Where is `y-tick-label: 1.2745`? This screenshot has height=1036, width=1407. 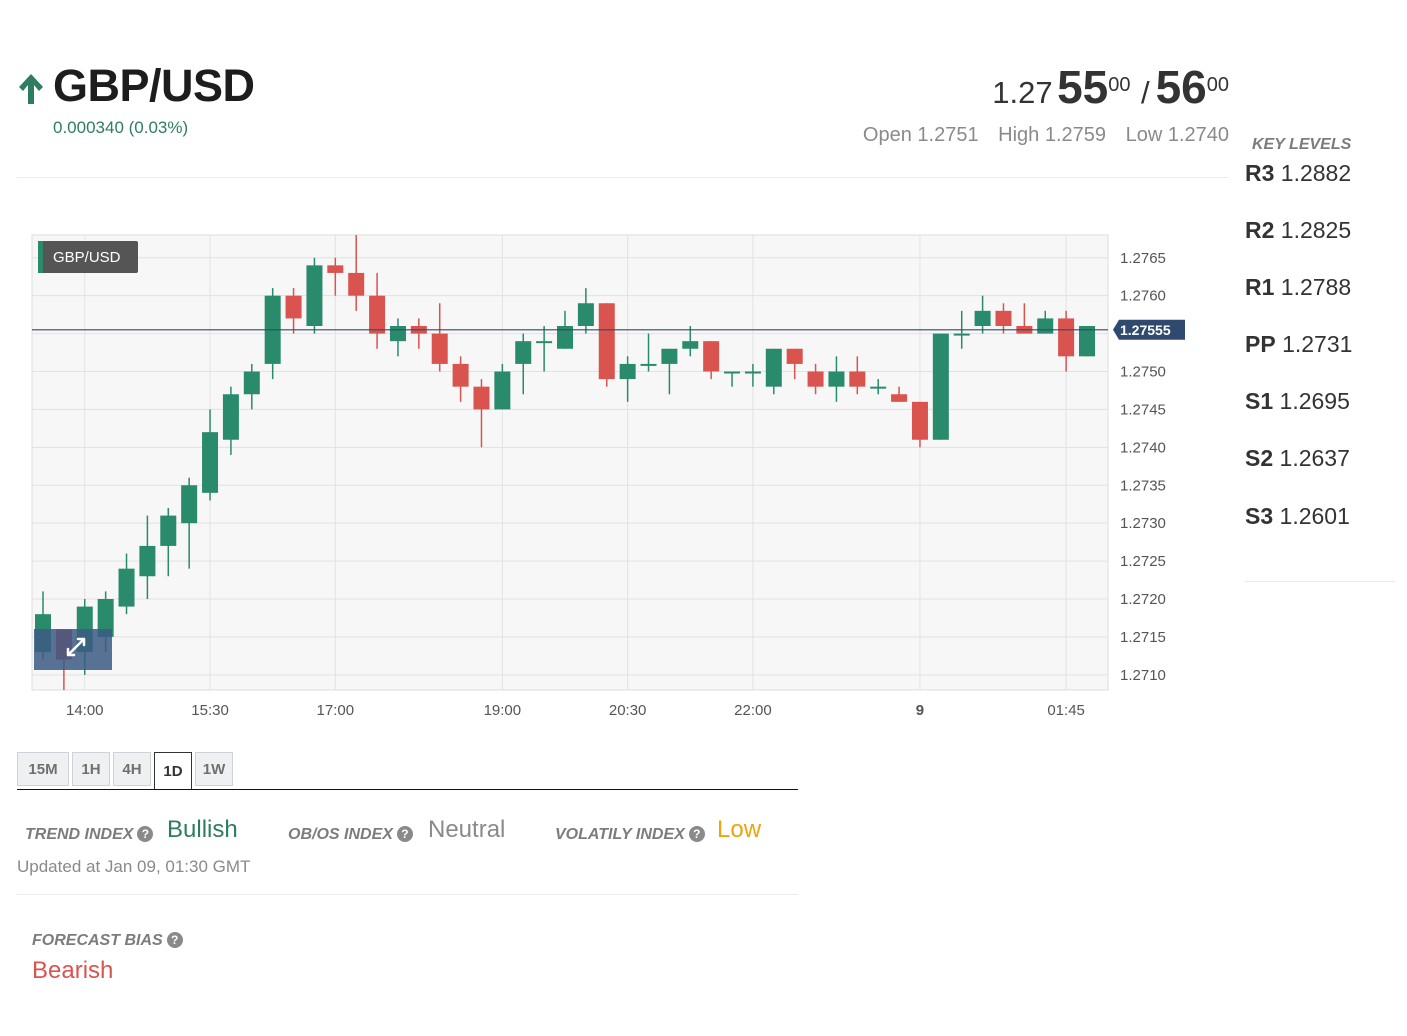 y-tick-label: 1.2745 is located at coordinates (1143, 409).